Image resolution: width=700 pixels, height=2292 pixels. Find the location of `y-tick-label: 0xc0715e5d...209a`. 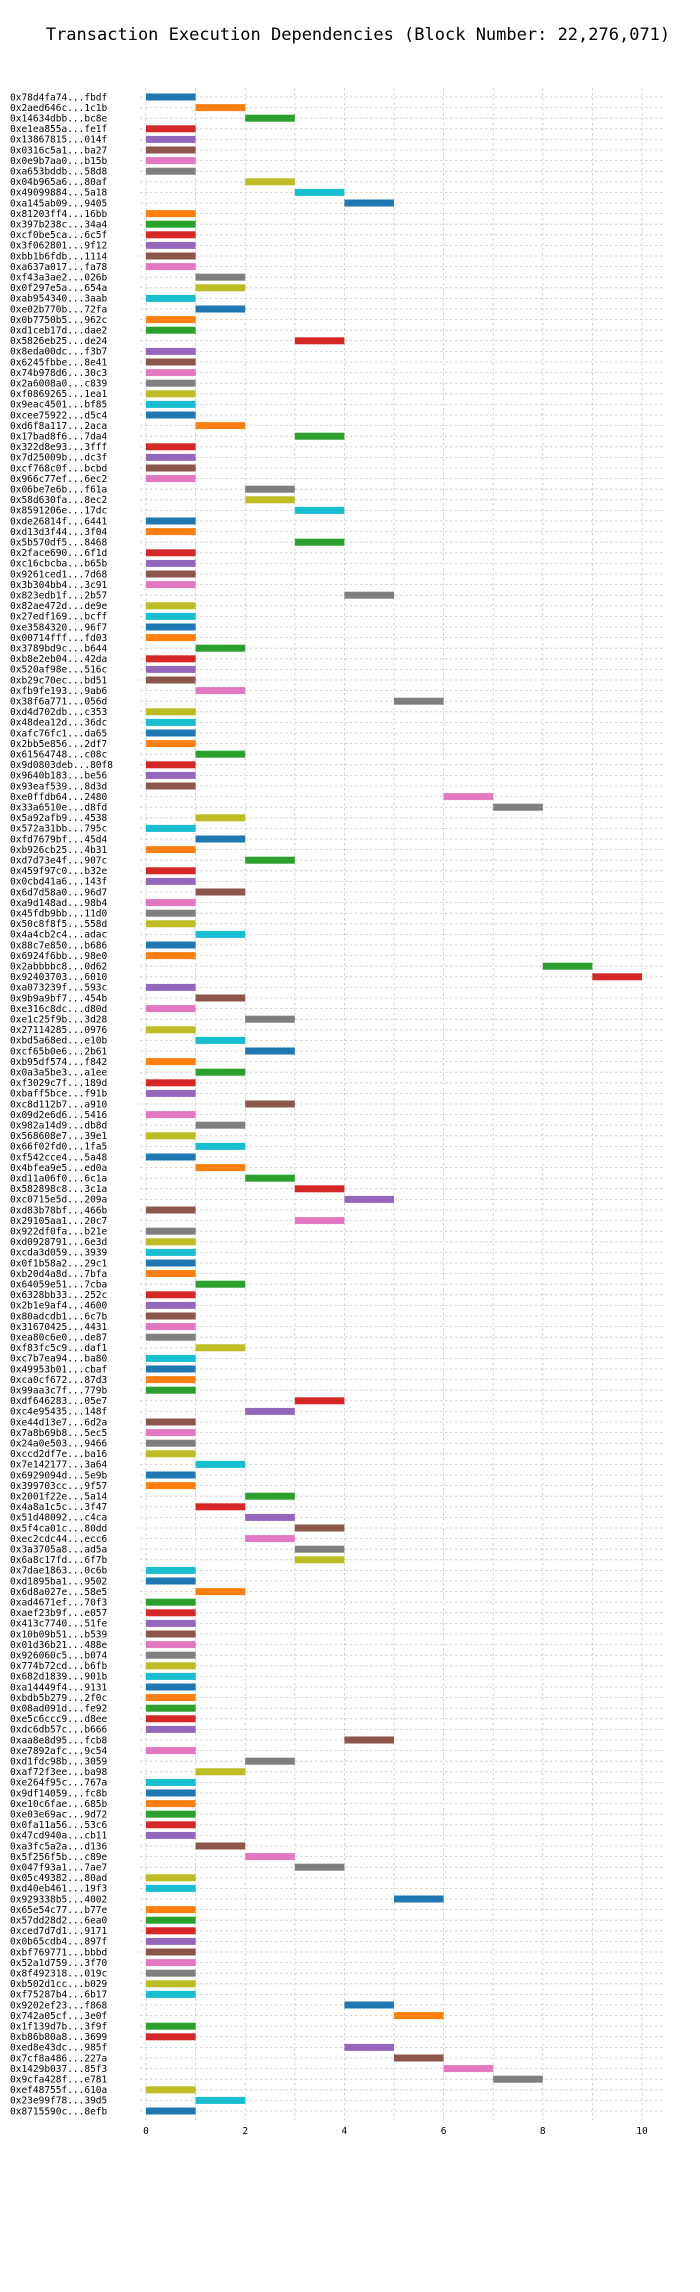

y-tick-label: 0xc0715e5d...209a is located at coordinates (58, 1200).